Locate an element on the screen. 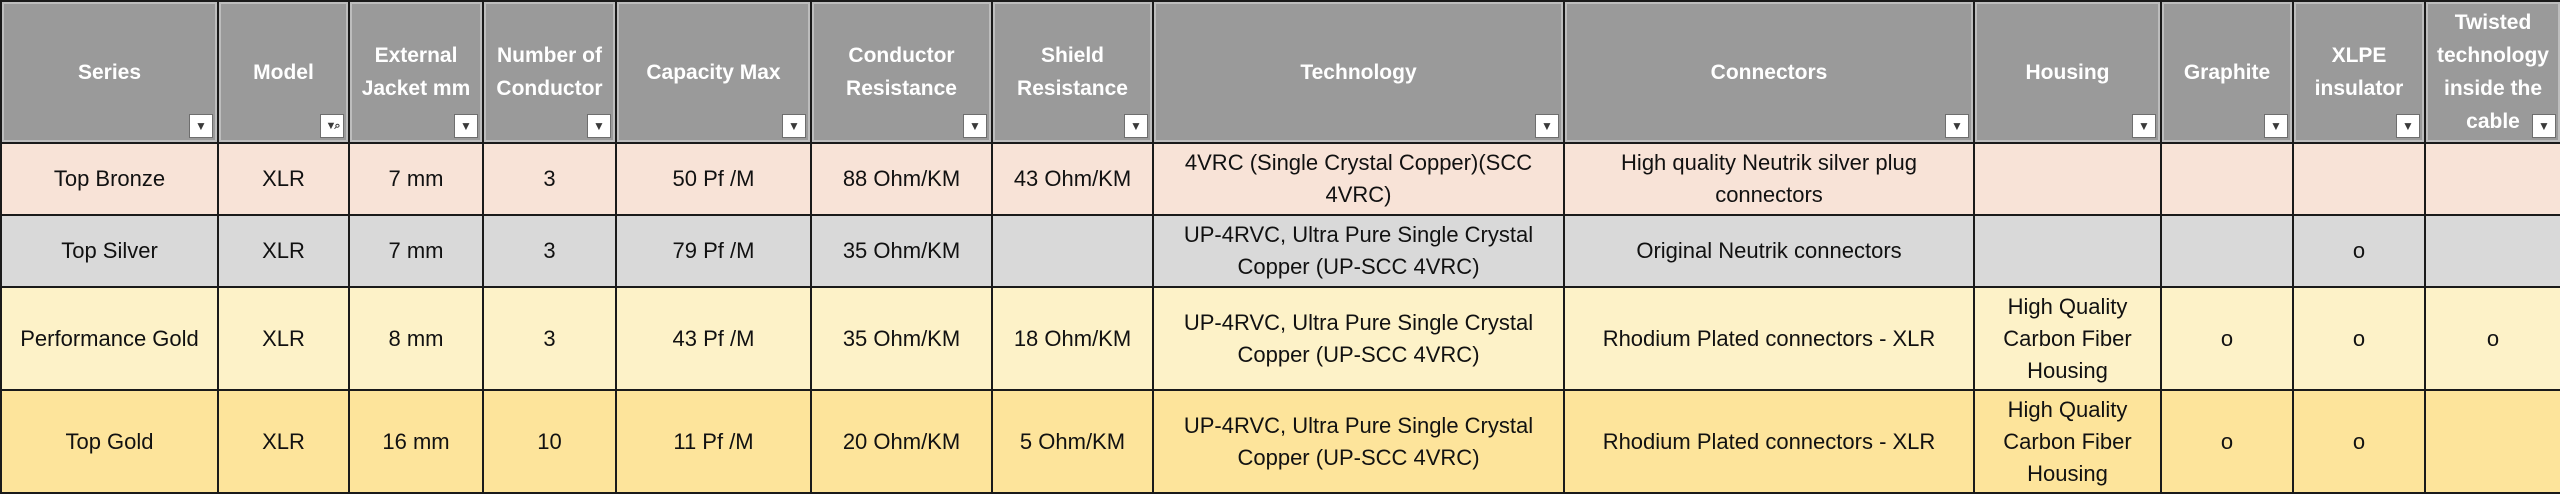 Image resolution: width=2560 pixels, height=496 pixels. header-label: Model is located at coordinates (283, 72).